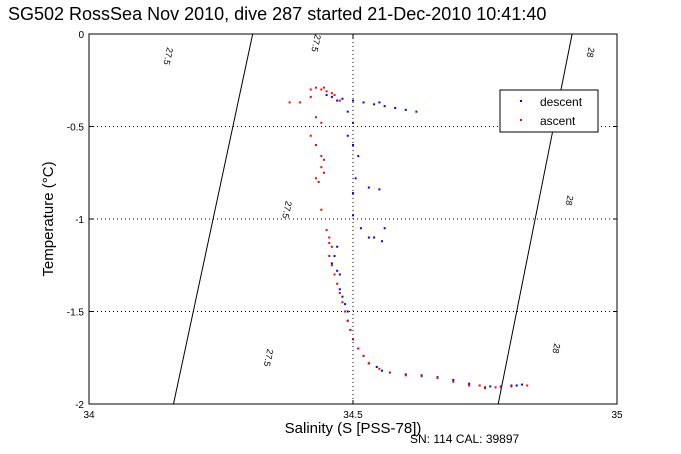 This screenshot has width=681, height=454. What do you see at coordinates (79, 220) in the screenshot?
I see `y-tick-label: -1` at bounding box center [79, 220].